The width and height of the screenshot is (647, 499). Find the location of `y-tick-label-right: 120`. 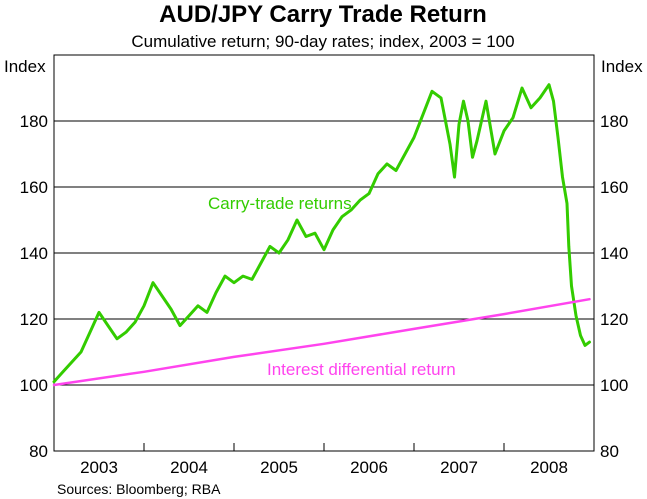

y-tick-label-right: 120 is located at coordinates (614, 319).